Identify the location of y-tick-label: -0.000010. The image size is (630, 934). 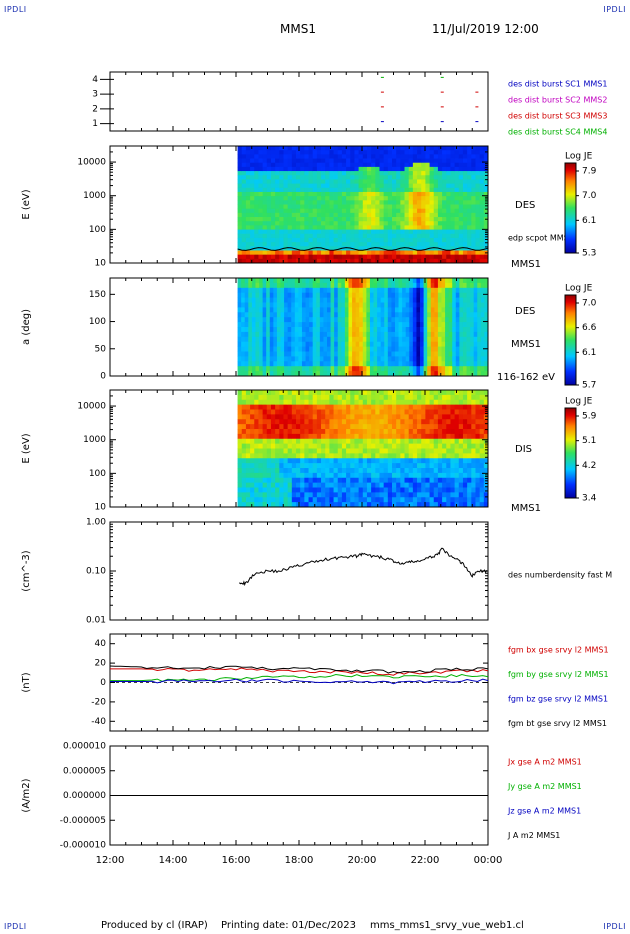
(83, 846).